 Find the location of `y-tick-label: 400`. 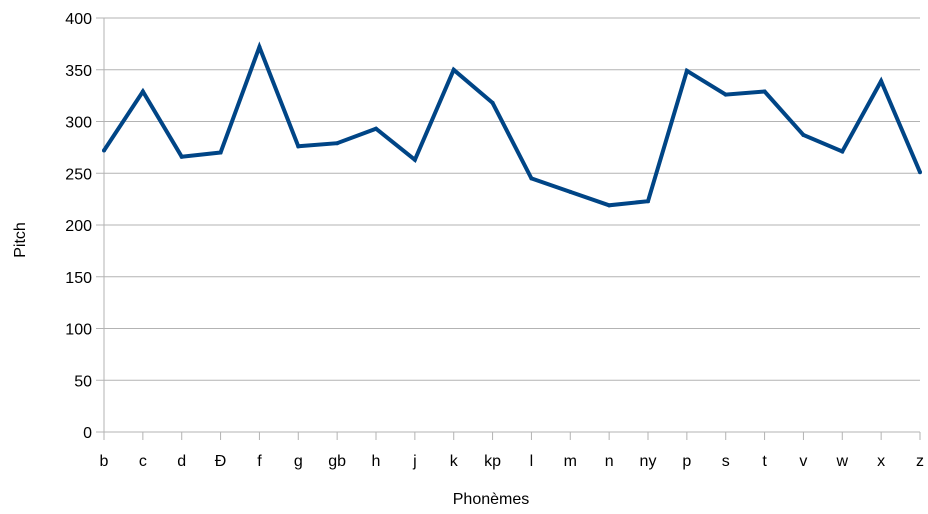

y-tick-label: 400 is located at coordinates (78, 19).